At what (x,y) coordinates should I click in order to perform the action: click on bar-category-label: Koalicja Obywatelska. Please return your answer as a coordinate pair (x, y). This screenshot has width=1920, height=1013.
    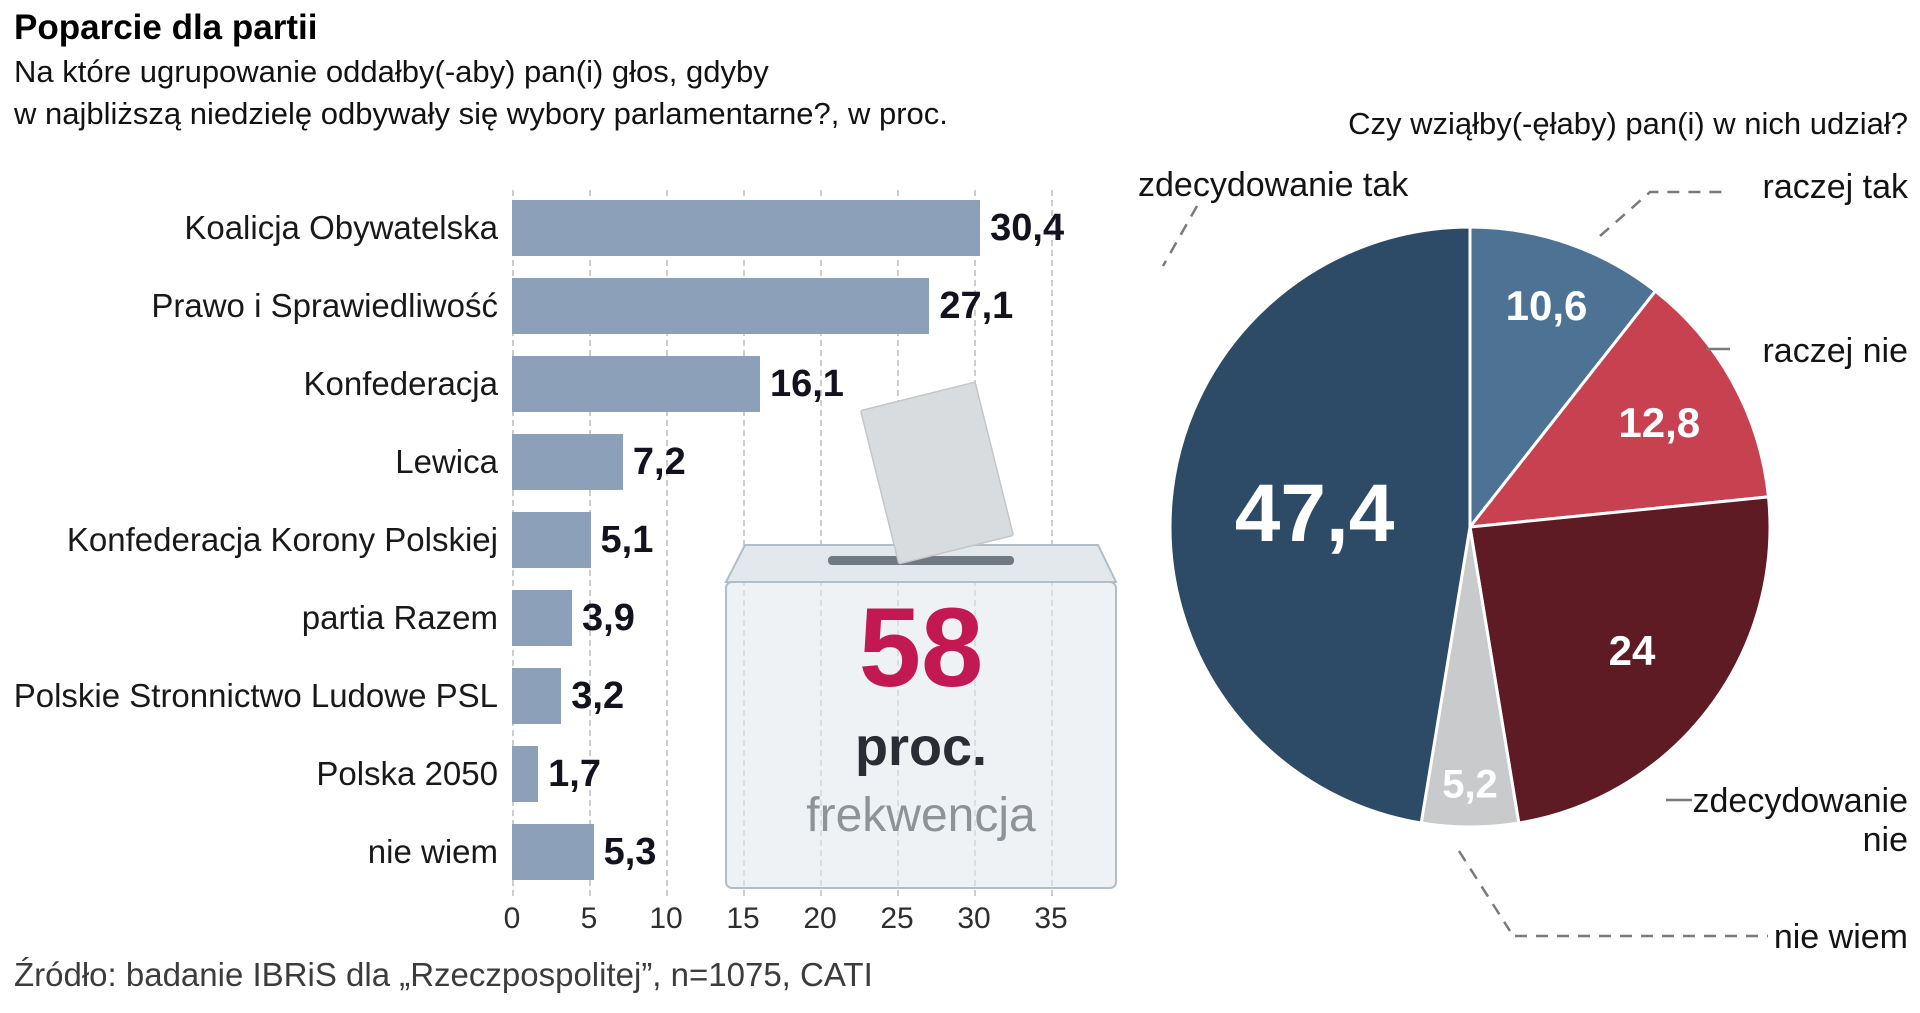
    Looking at the image, I should click on (341, 227).